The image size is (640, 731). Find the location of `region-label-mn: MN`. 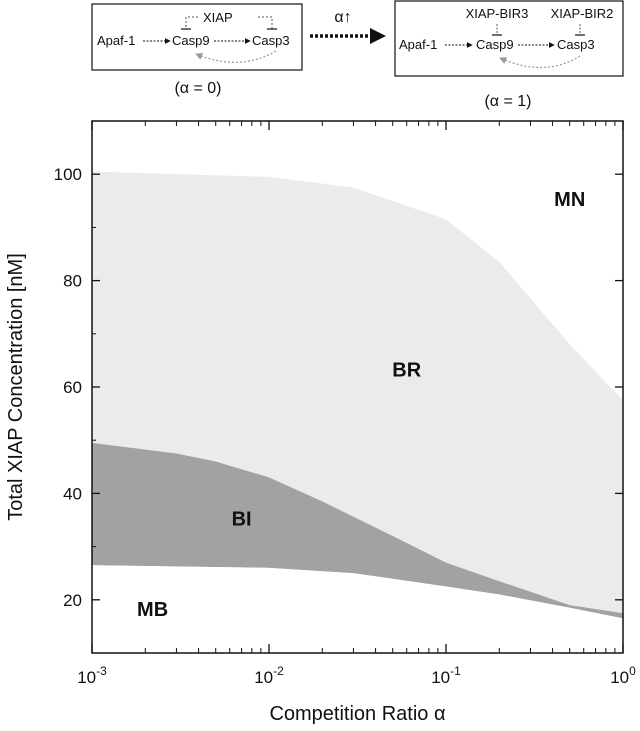

region-label-mn: MN is located at coordinates (569, 200).